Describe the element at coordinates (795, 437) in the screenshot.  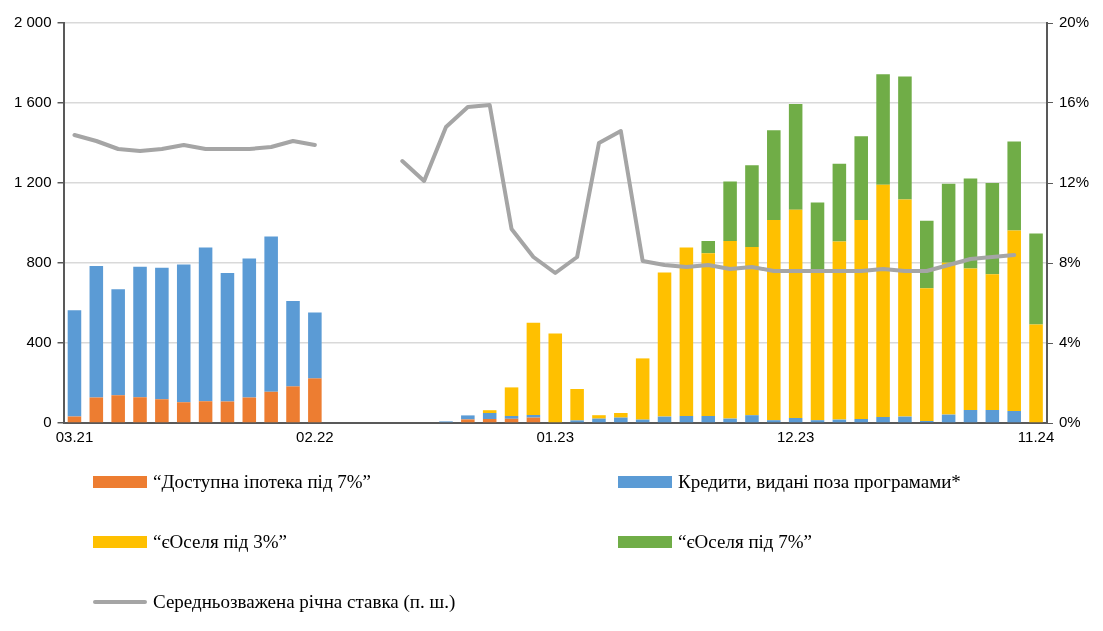
I see `x-tick-label: 12.23` at that location.